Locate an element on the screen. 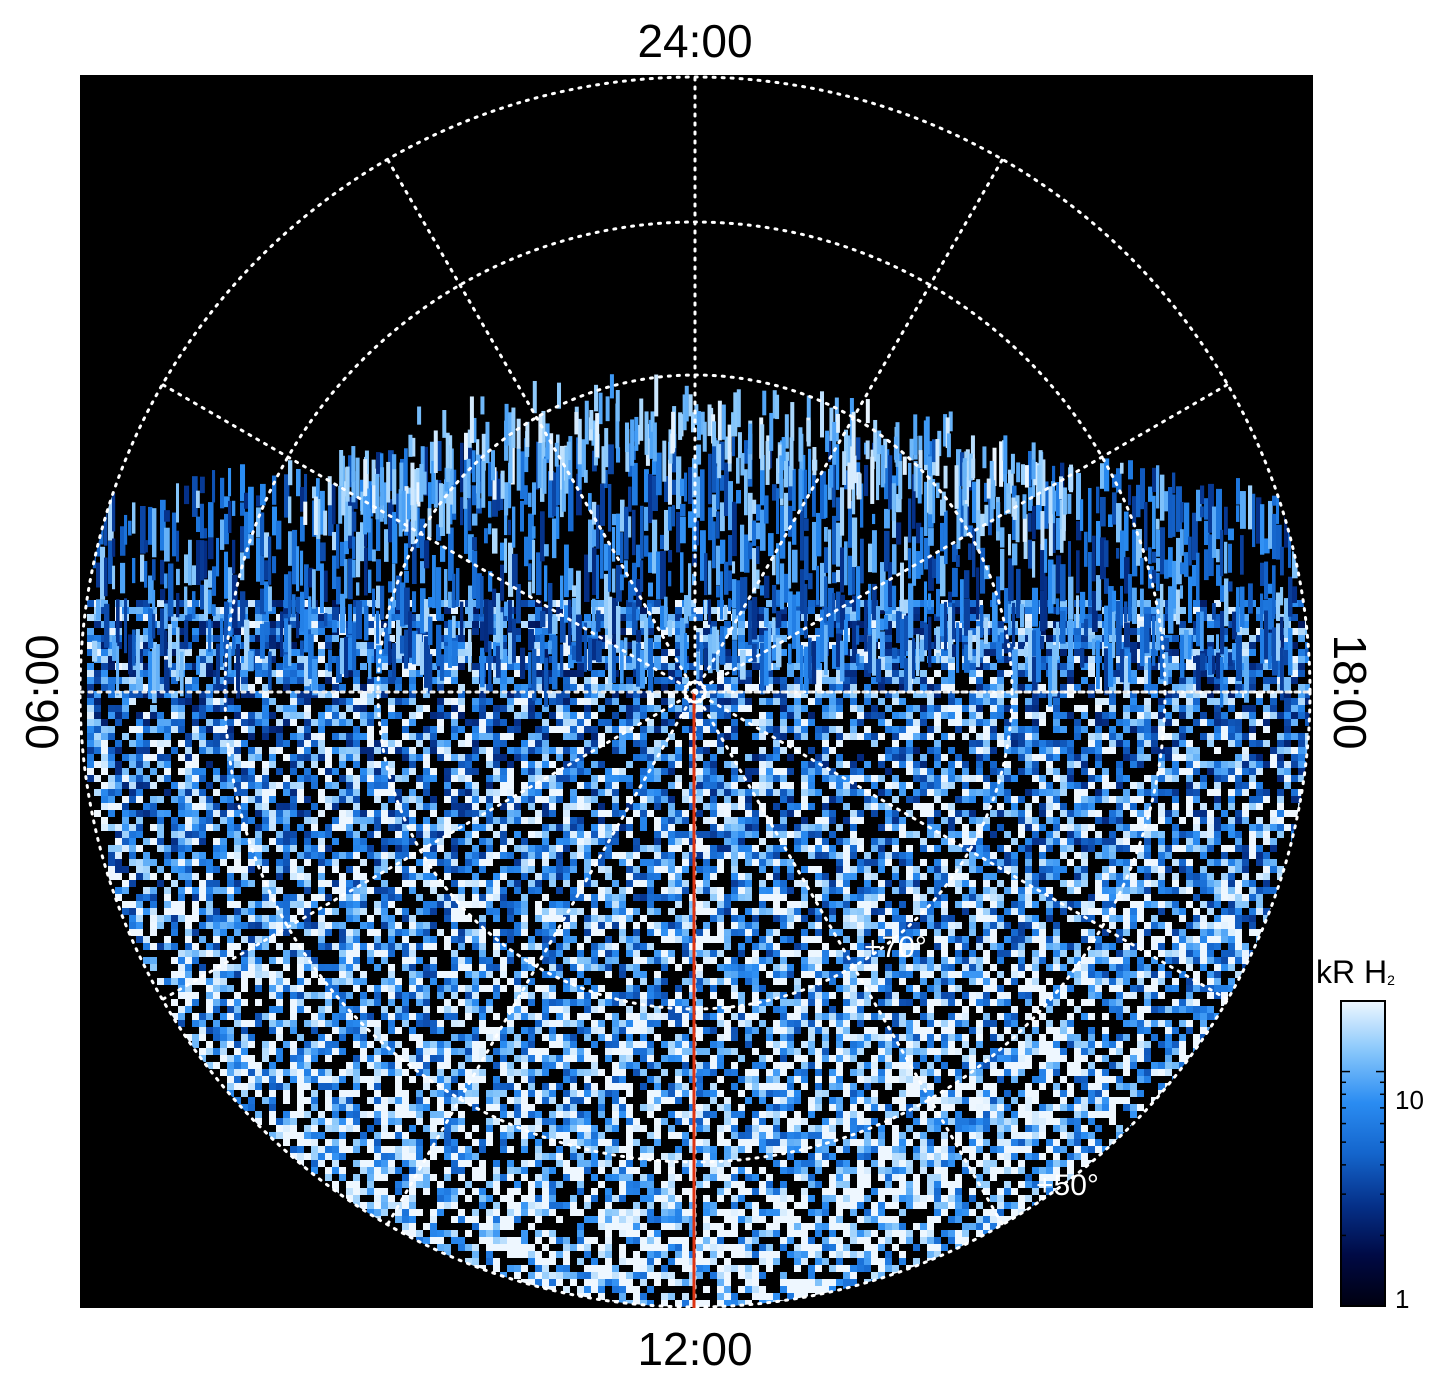  local-time-label-top: 24:00 is located at coordinates (694, 41).